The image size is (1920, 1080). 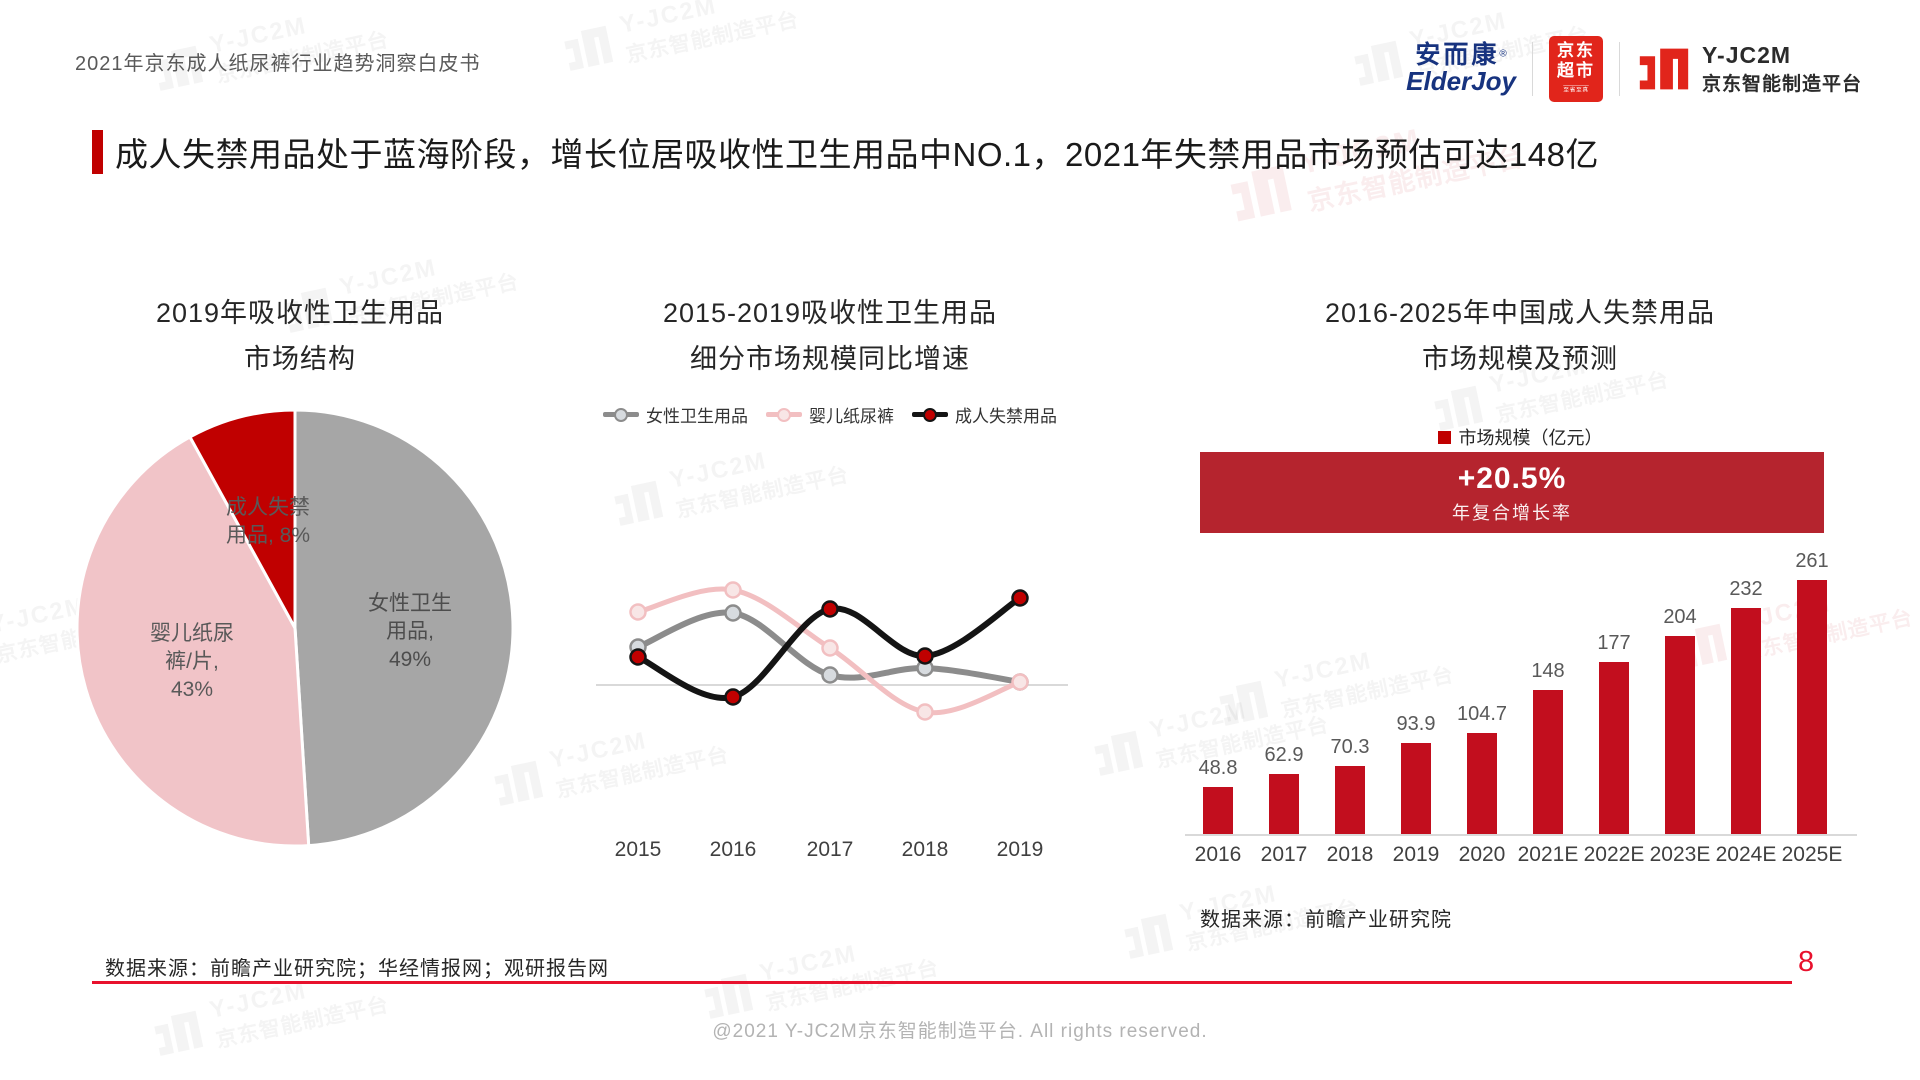 What do you see at coordinates (1806, 962) in the screenshot?
I see `page-number: 8` at bounding box center [1806, 962].